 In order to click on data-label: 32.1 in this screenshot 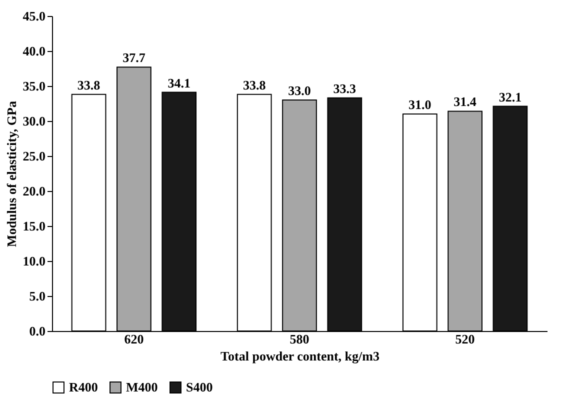, I will do `click(510, 96)`.